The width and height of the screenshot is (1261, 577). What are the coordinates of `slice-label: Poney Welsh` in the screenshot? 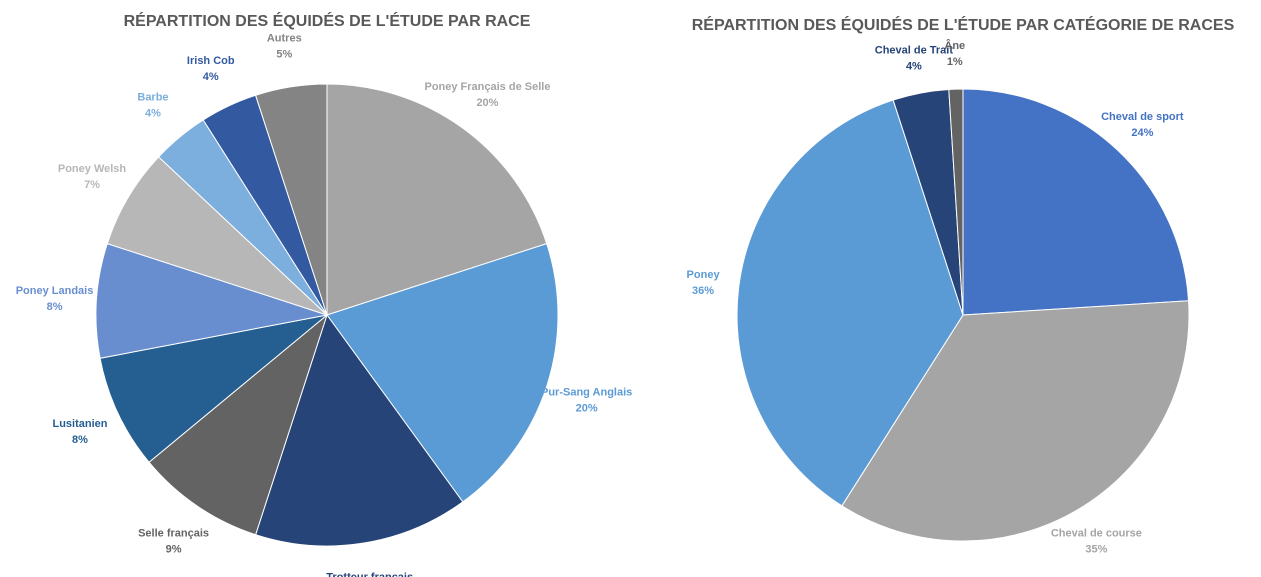 It's located at (92, 169).